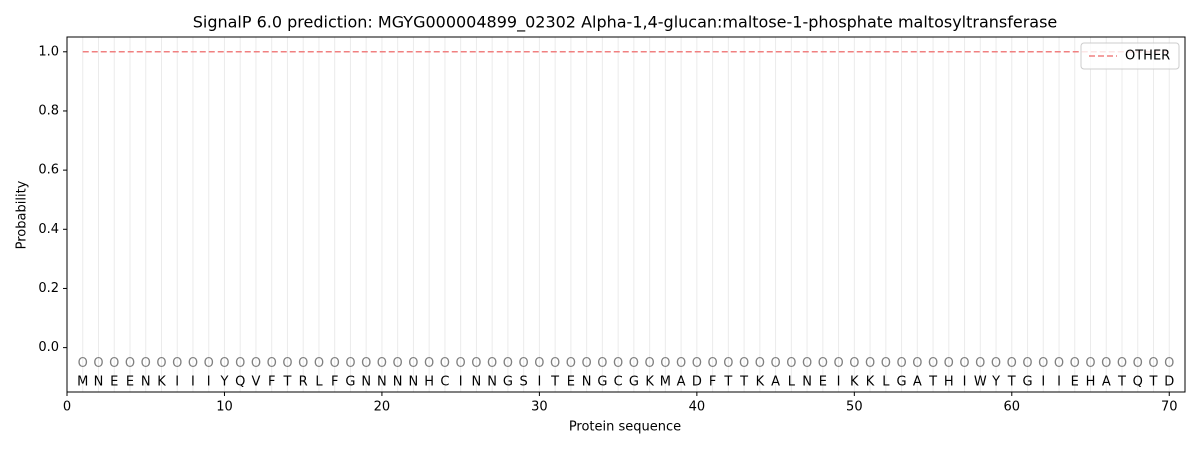 This screenshot has width=1200, height=450. What do you see at coordinates (712, 382) in the screenshot?
I see `residue-label: F` at bounding box center [712, 382].